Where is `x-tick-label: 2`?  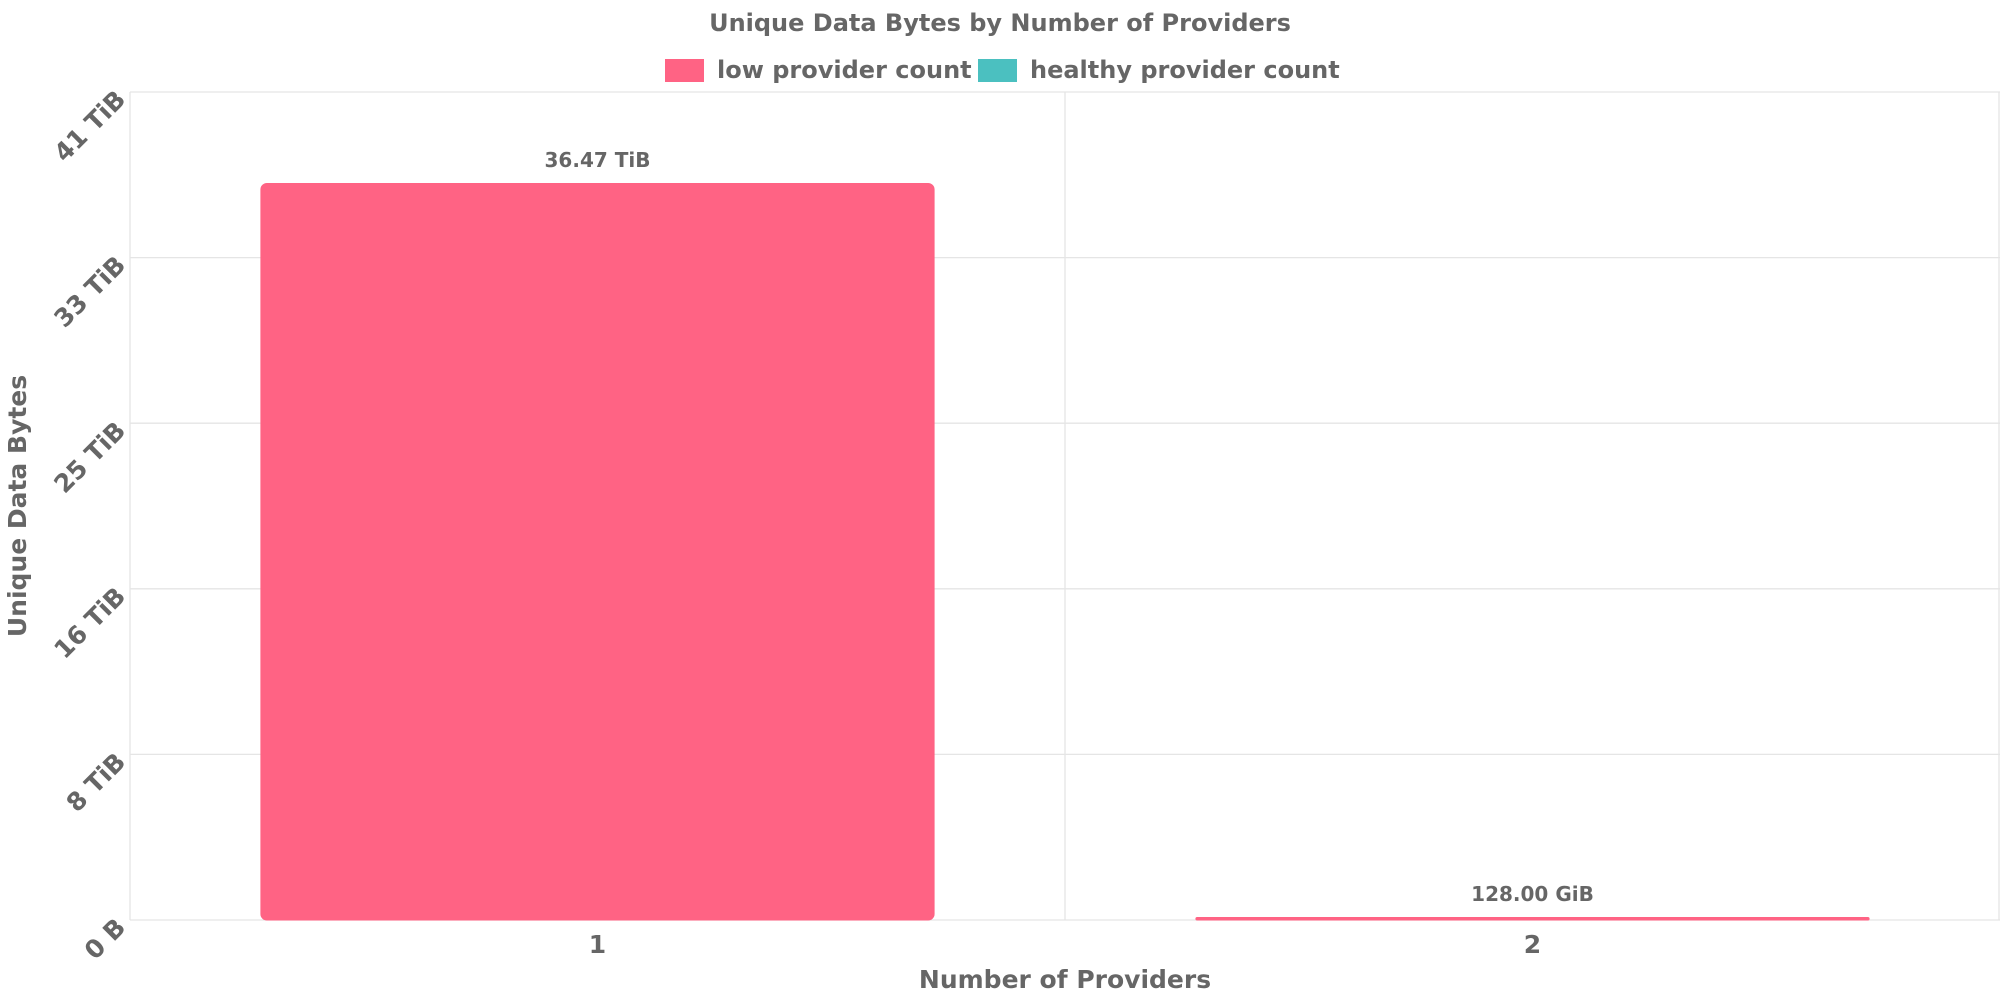
x-tick-label: 2 is located at coordinates (1532, 944).